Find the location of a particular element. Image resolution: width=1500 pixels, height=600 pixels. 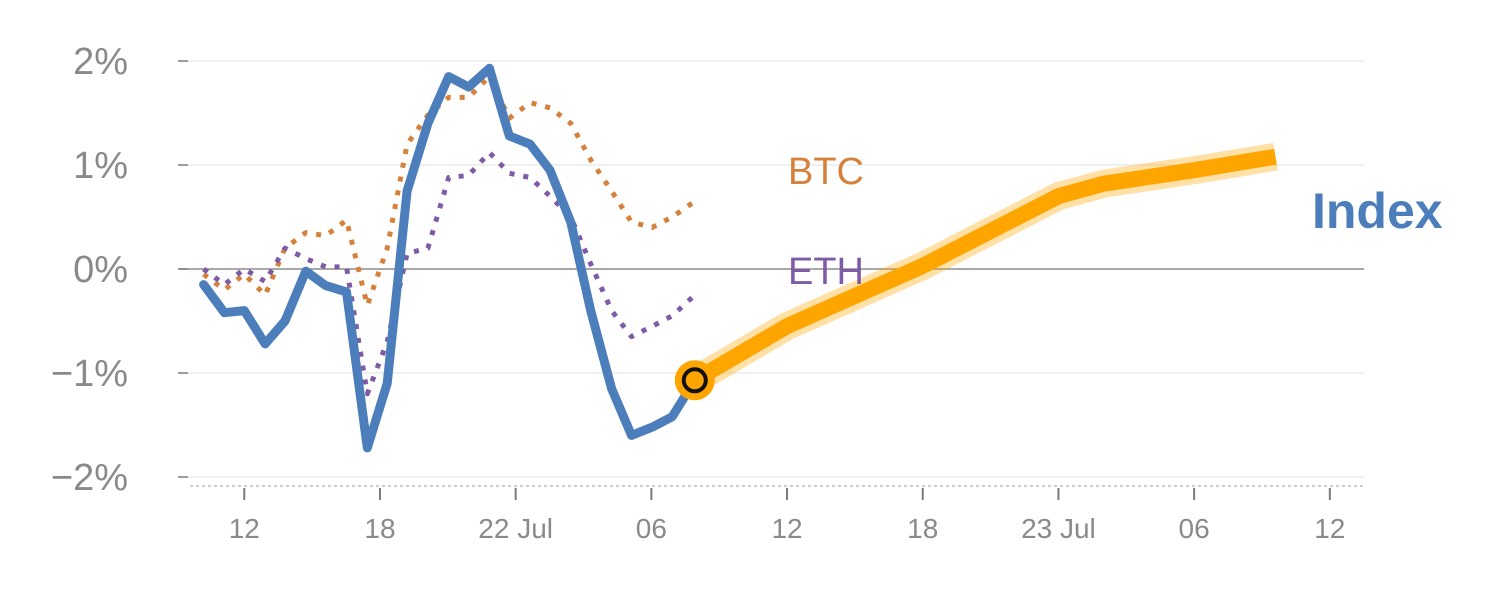

series-label-index: Index is located at coordinates (1377, 211).